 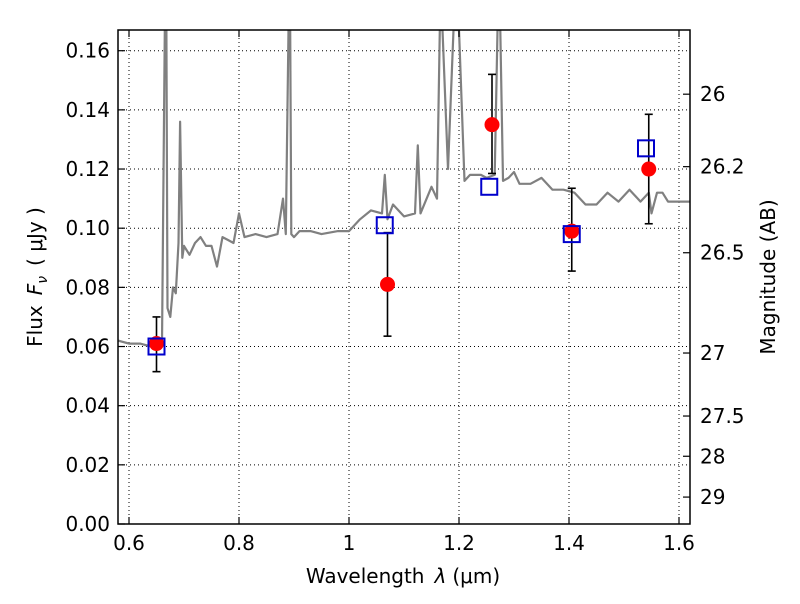 I want to click on y-tick-label: 0.14, so click(x=87, y=110).